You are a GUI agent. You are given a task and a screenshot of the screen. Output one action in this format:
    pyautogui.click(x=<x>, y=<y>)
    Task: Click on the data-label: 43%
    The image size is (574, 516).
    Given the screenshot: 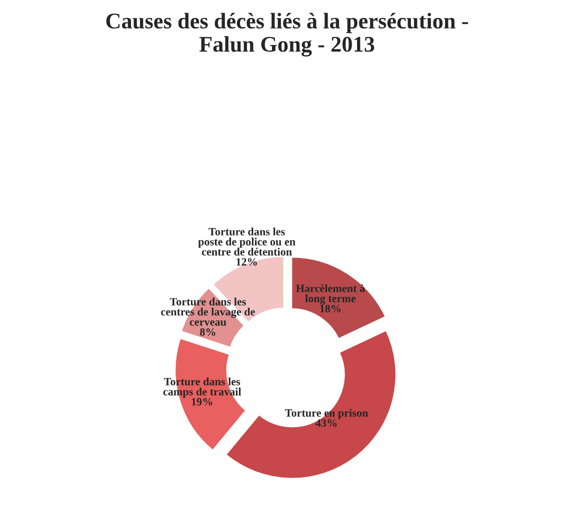 What is the action you would take?
    pyautogui.click(x=326, y=423)
    